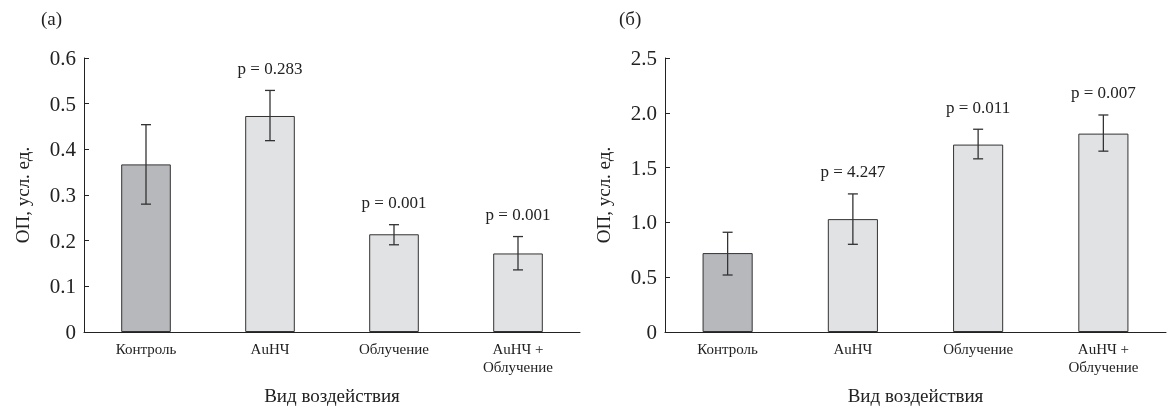  I want to click on y-tick-label: 2.0, so click(643, 112).